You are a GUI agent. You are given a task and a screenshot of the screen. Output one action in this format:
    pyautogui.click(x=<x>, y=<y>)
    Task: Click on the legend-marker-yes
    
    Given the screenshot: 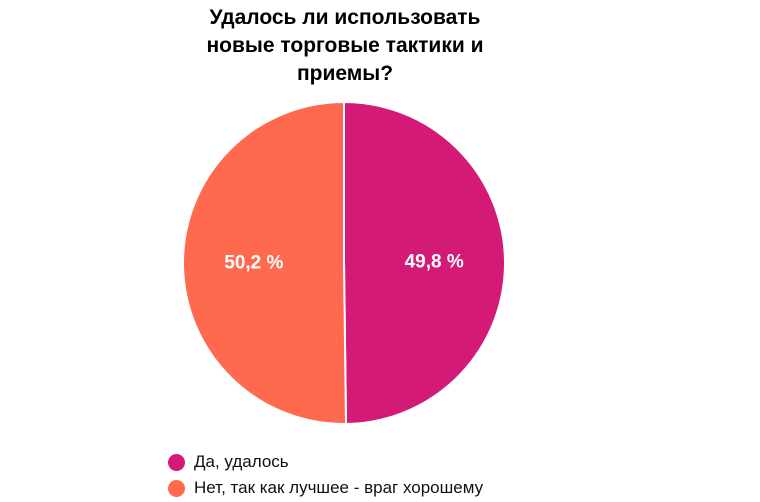 What is the action you would take?
    pyautogui.click(x=176, y=462)
    